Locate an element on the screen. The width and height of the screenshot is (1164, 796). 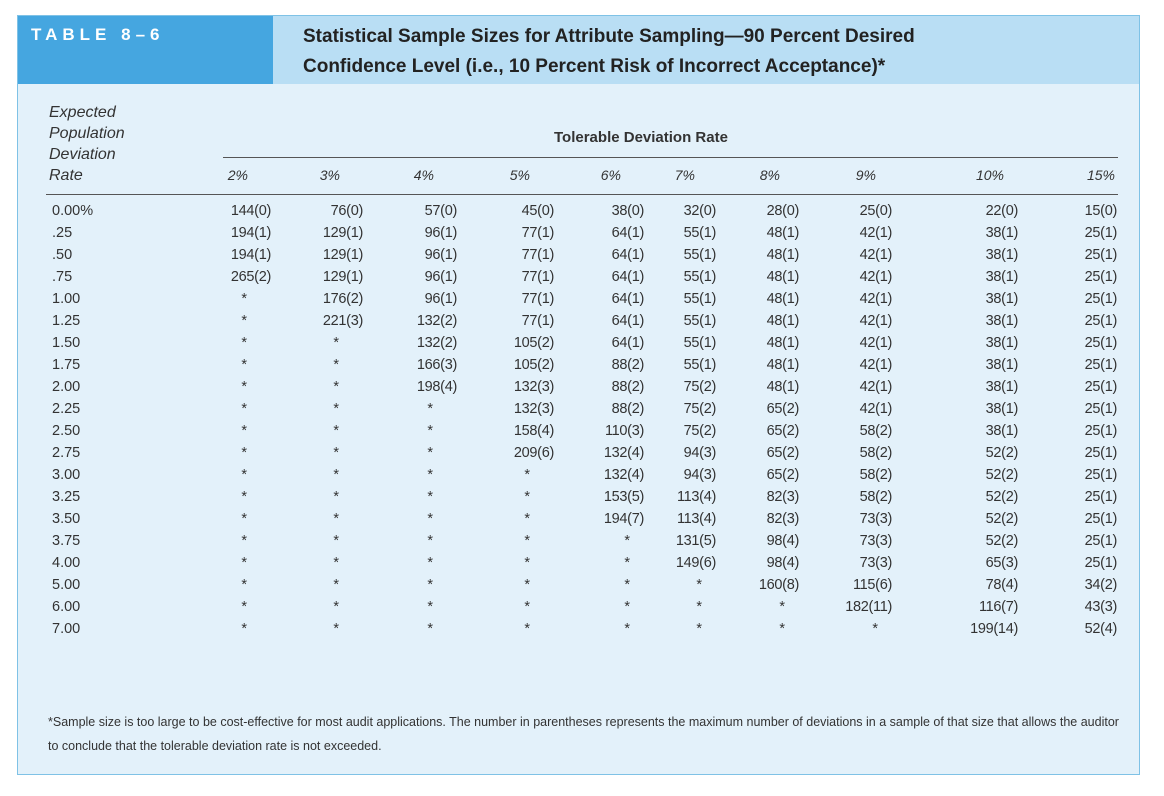
column-header: 8% is located at coordinates (769, 175).